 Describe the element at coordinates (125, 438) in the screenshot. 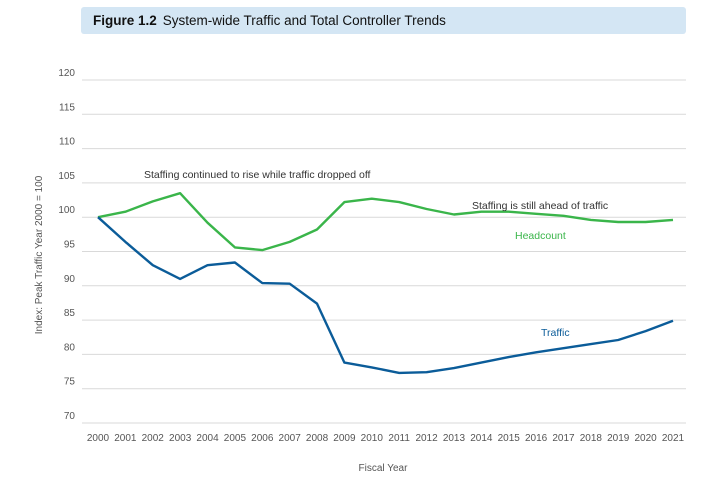

I see `x-tick-label: 2001` at that location.